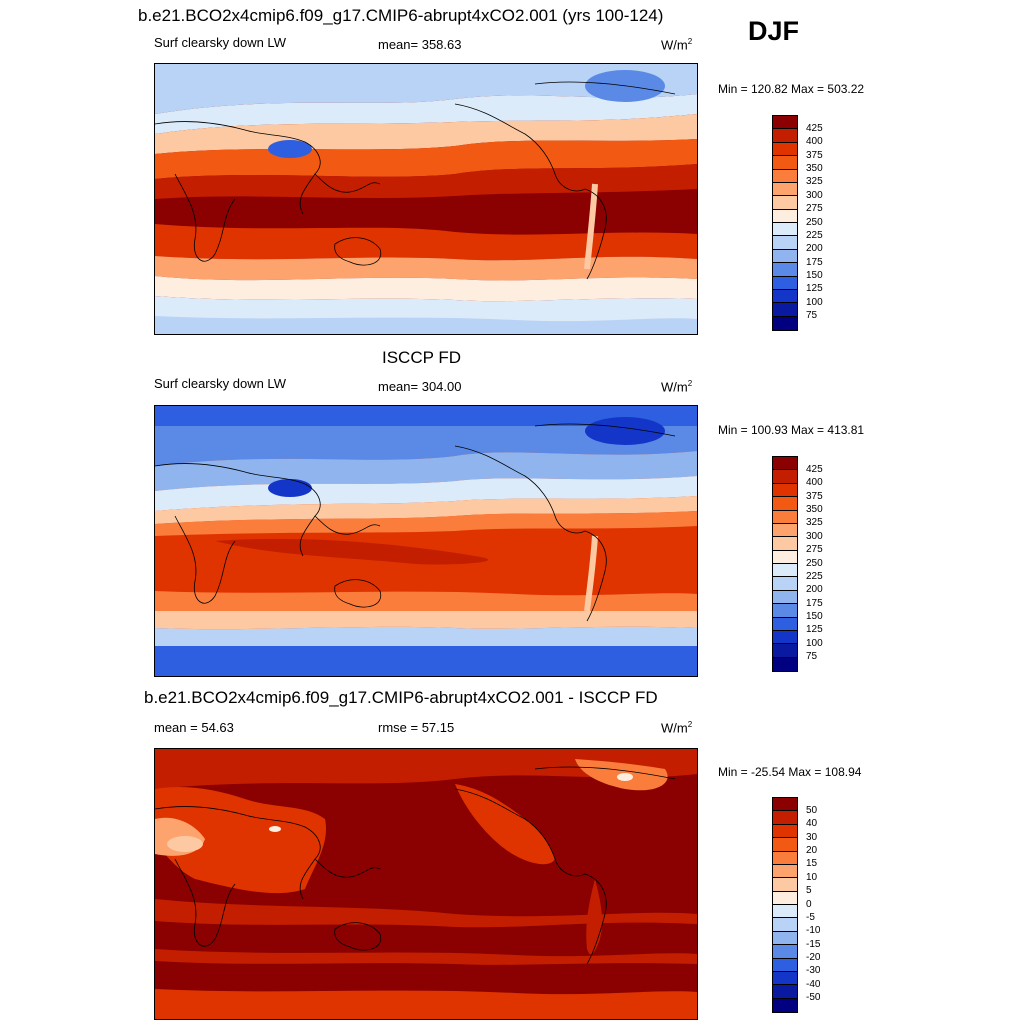 The width and height of the screenshot is (1024, 1024). Describe the element at coordinates (814, 563) in the screenshot. I see `panel-2-tick: 250` at that location.